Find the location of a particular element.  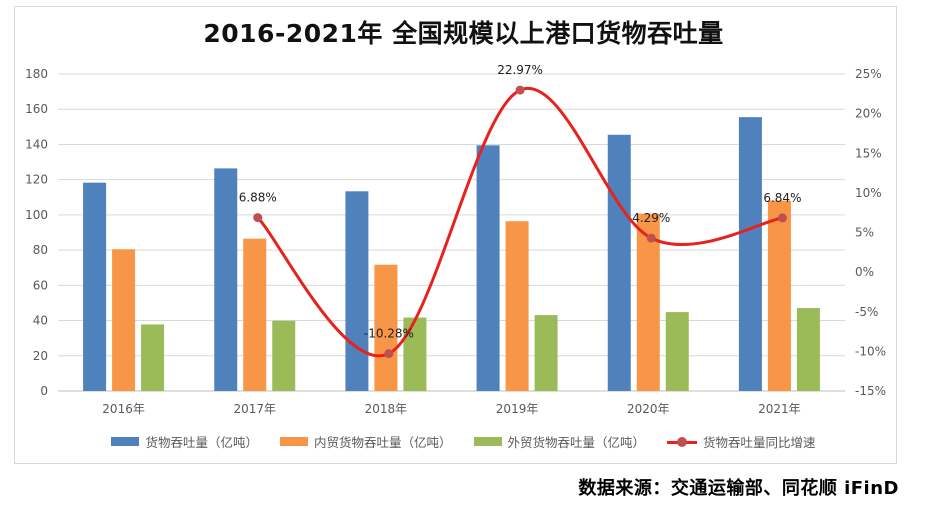

x-tick-label: 2017年 is located at coordinates (254, 409).